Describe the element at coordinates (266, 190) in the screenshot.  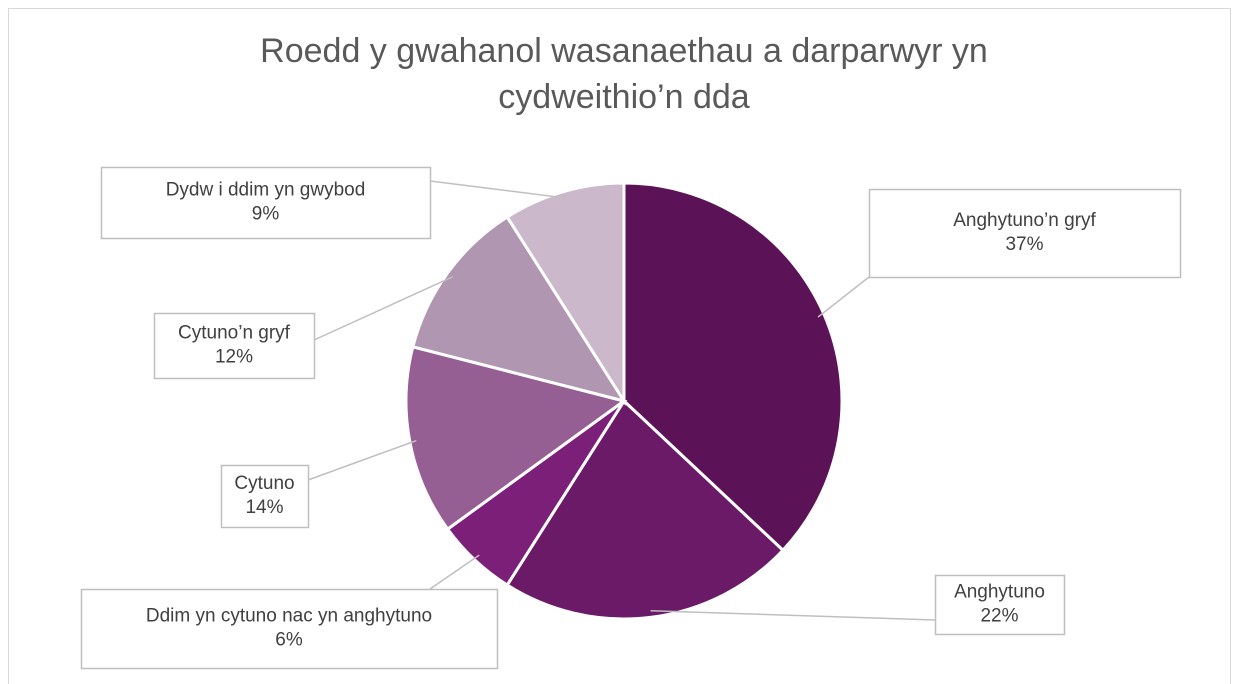
I see `slice-label: Dydw i ddim yn gwybod` at that location.